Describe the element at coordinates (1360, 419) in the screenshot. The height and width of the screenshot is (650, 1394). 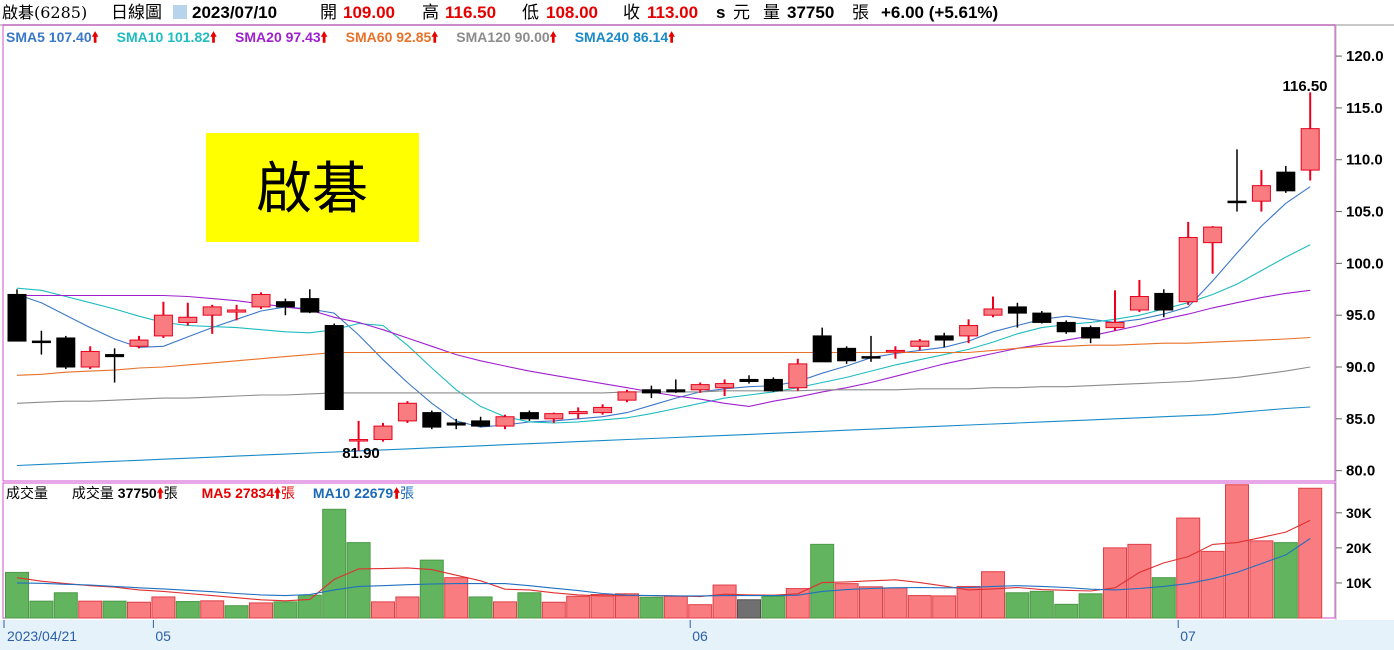
I see `price-tick-label: 85.0` at that location.